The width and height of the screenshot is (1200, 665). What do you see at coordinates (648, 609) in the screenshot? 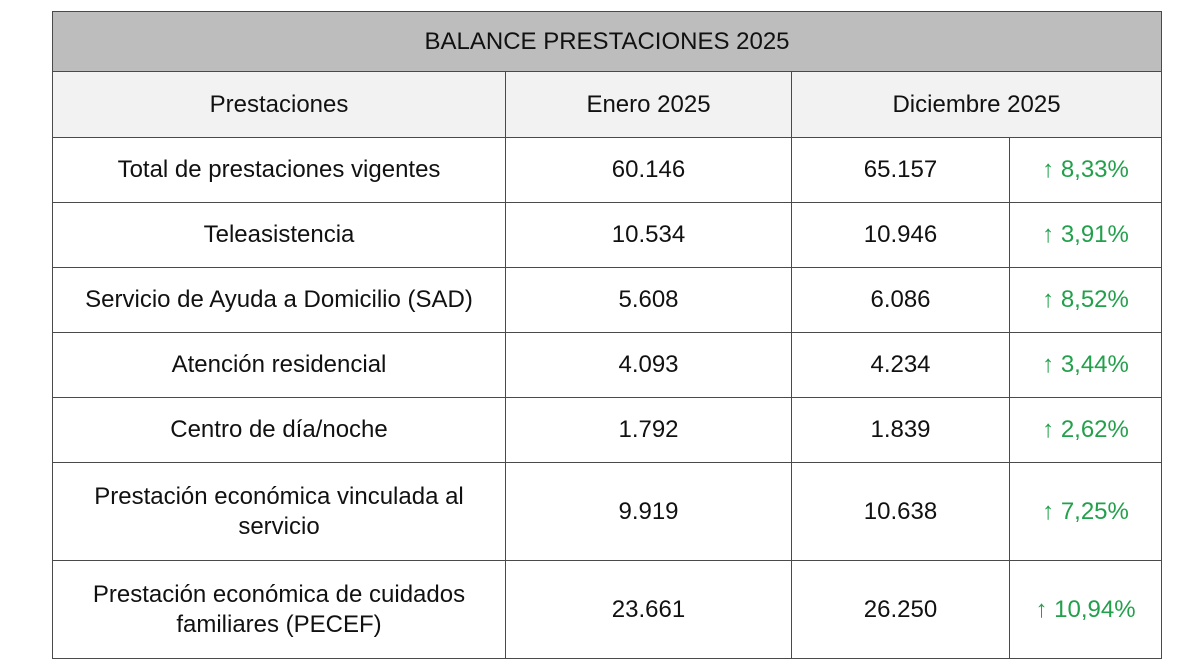
I see `row-enero-value: 23.661` at bounding box center [648, 609].